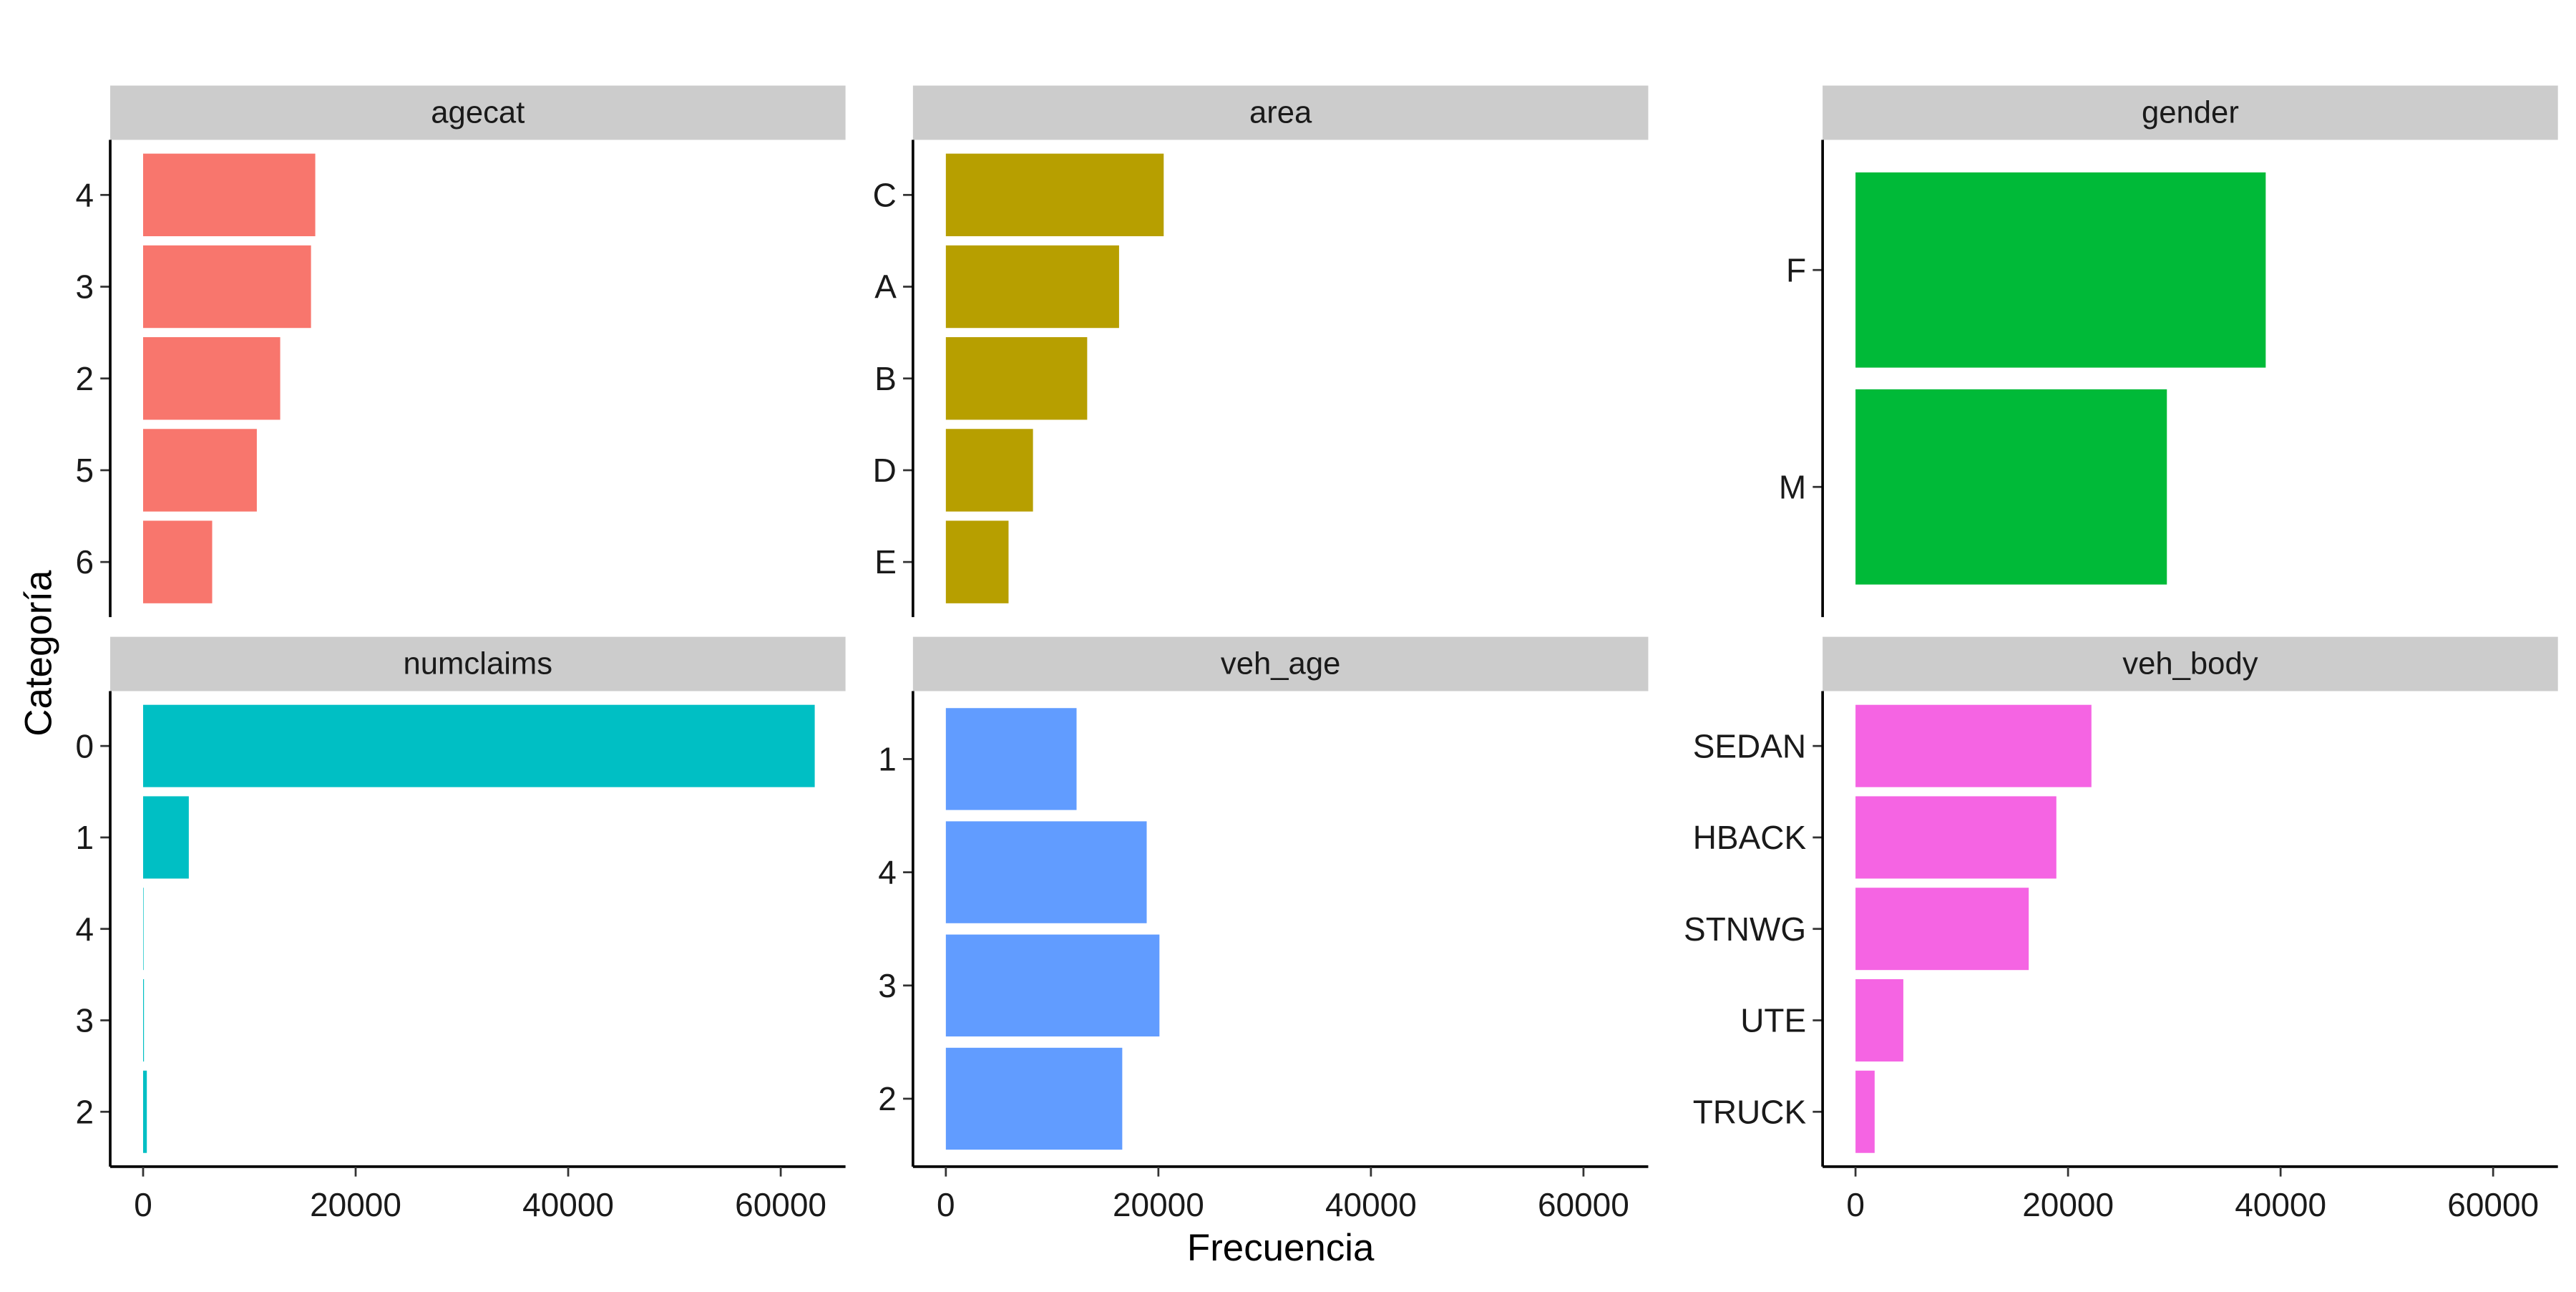 This screenshot has height=1292, width=2576. Describe the element at coordinates (1745, 929) in the screenshot. I see `veh-body-ytick-label-stnwg: STNWG` at that location.